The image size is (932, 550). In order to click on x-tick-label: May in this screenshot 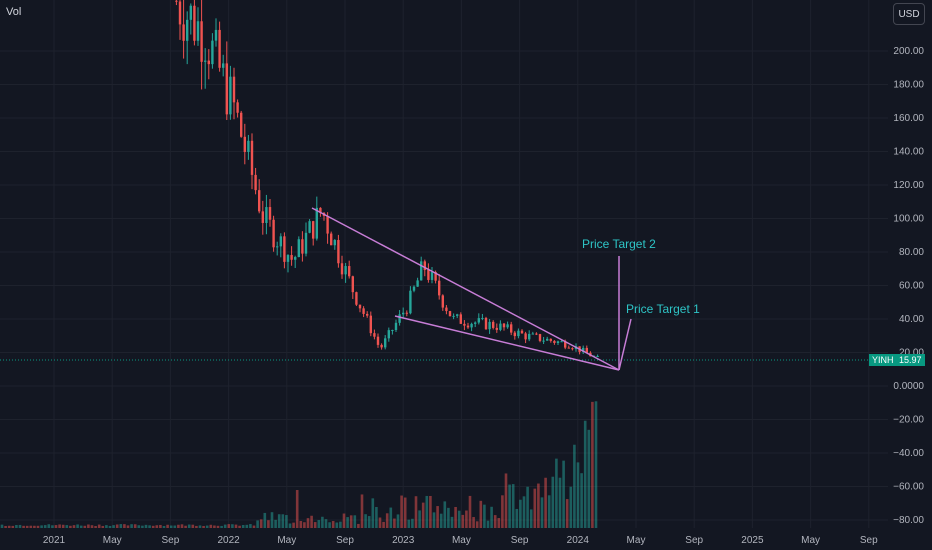, I will do `click(286, 540)`.